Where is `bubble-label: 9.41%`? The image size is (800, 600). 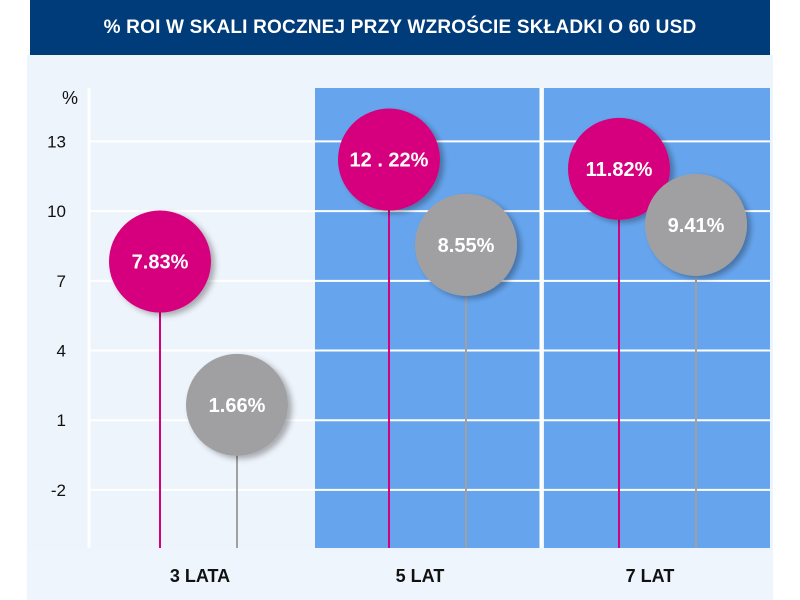
bubble-label: 9.41% is located at coordinates (696, 226).